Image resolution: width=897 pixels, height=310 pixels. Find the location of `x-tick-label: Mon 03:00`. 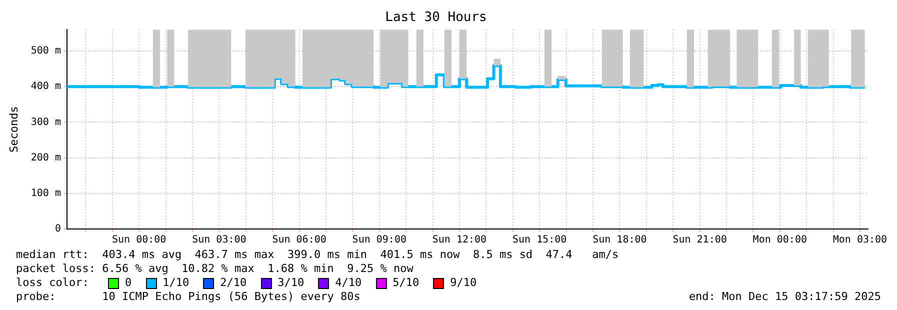

x-tick-label: Mon 03:00 is located at coordinates (860, 240).